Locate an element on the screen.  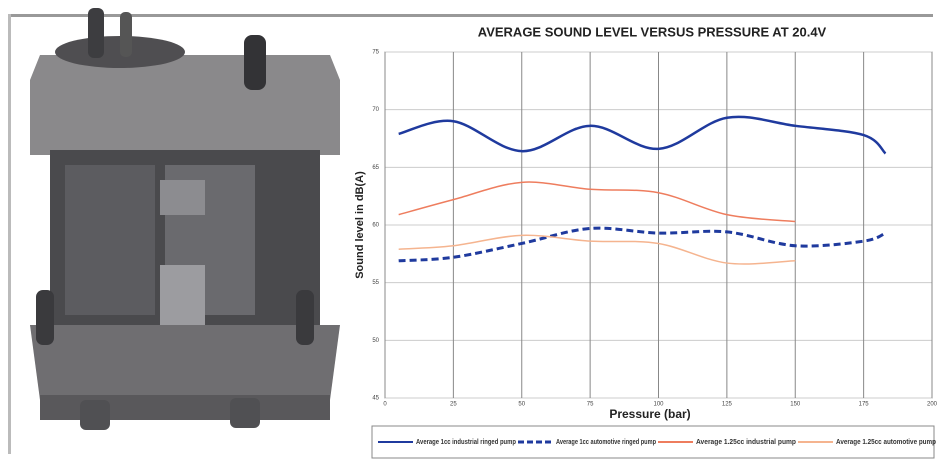
y-tick-label: 60 is located at coordinates (375, 226).